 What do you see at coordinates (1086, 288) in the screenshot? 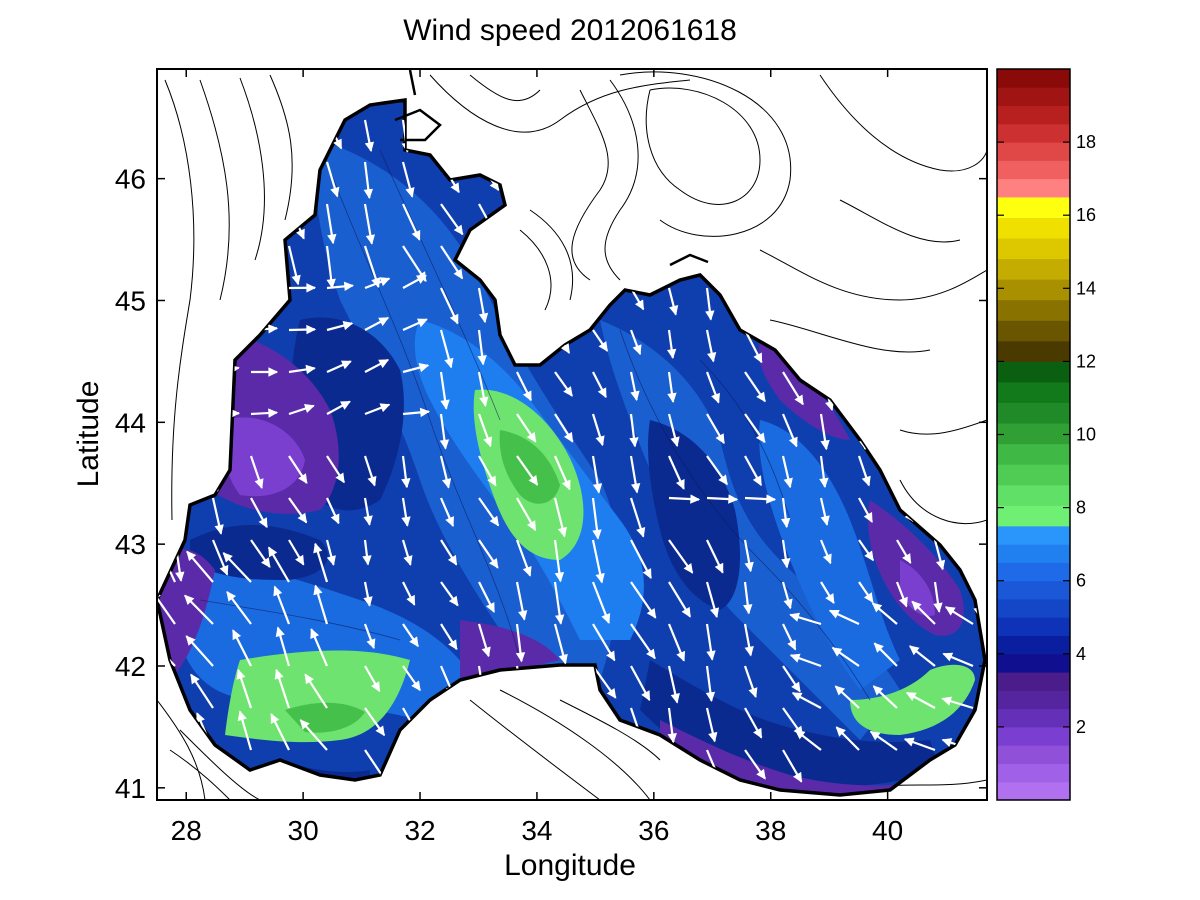
I see `colorbar-tick-label: 14` at bounding box center [1086, 288].